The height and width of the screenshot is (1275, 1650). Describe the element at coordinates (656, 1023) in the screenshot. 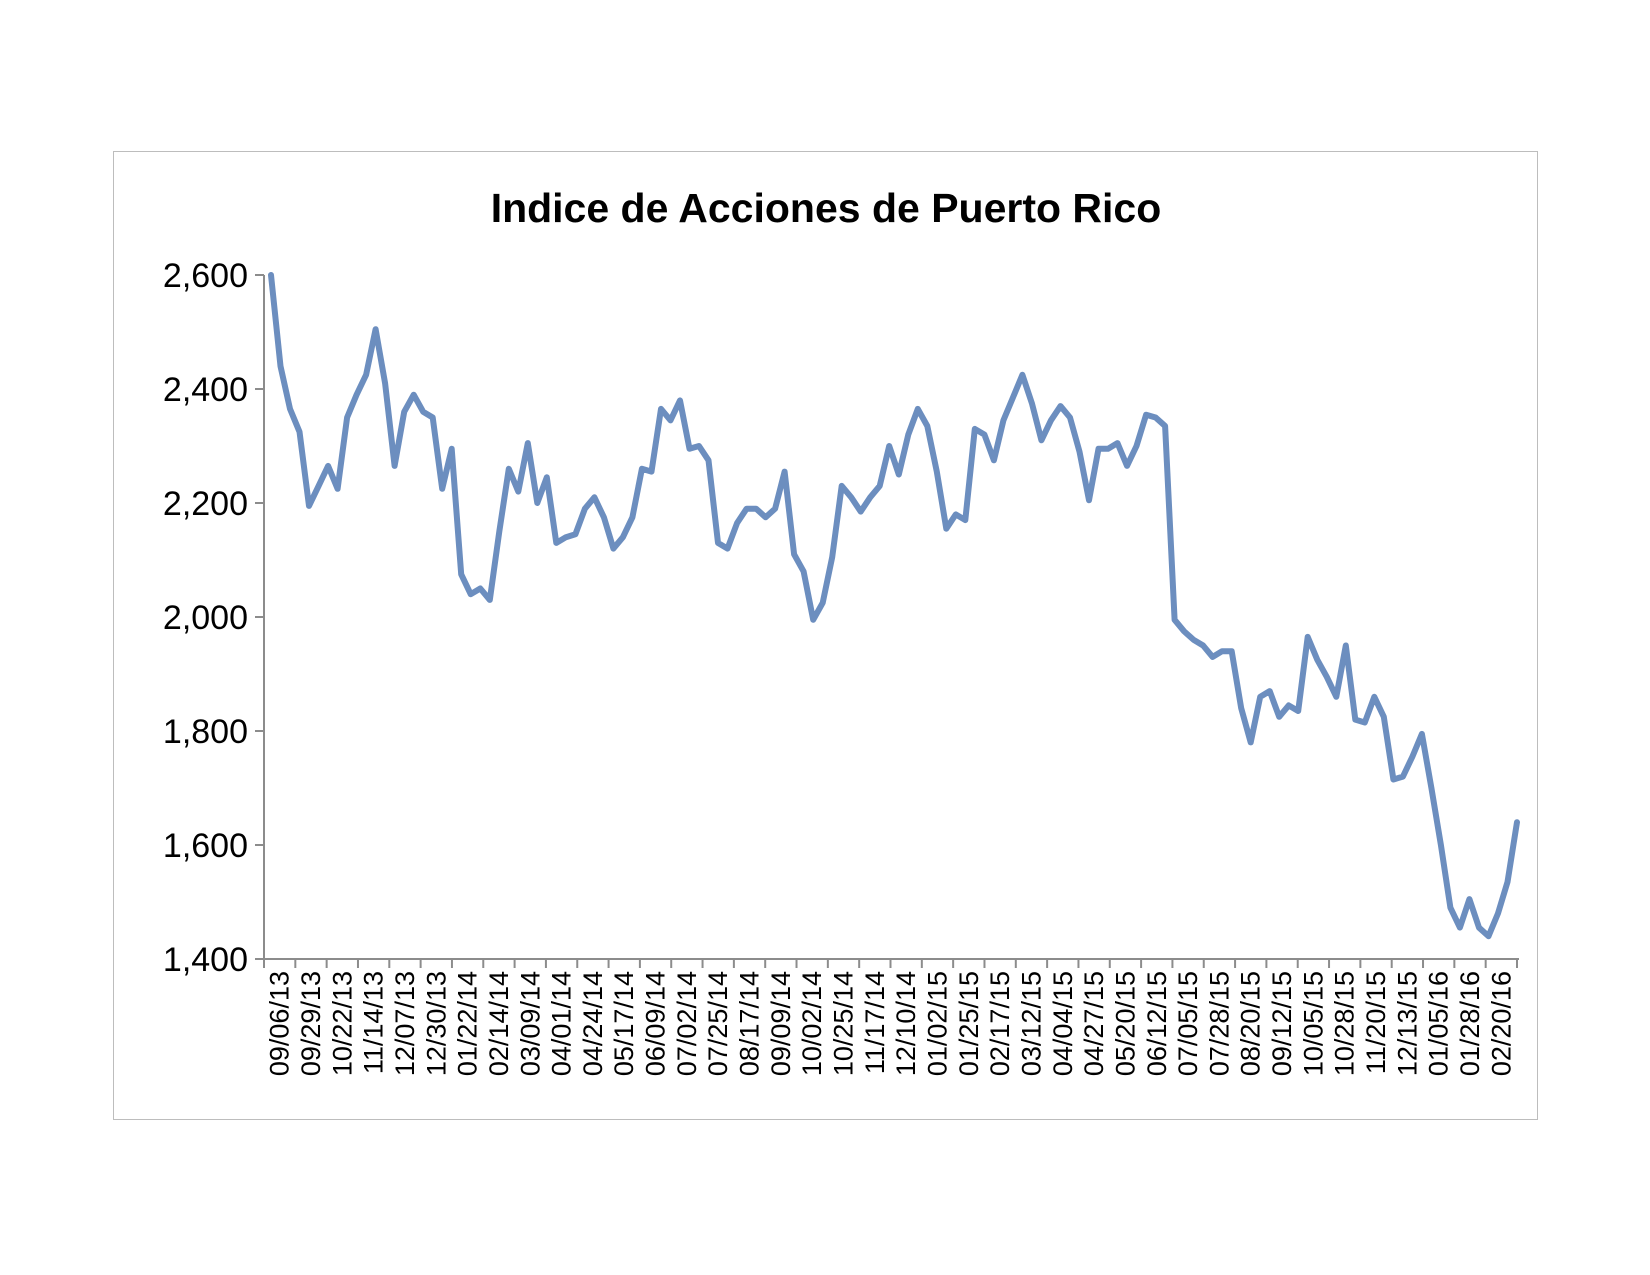

I see `x-tick-label: 06/09/14` at that location.